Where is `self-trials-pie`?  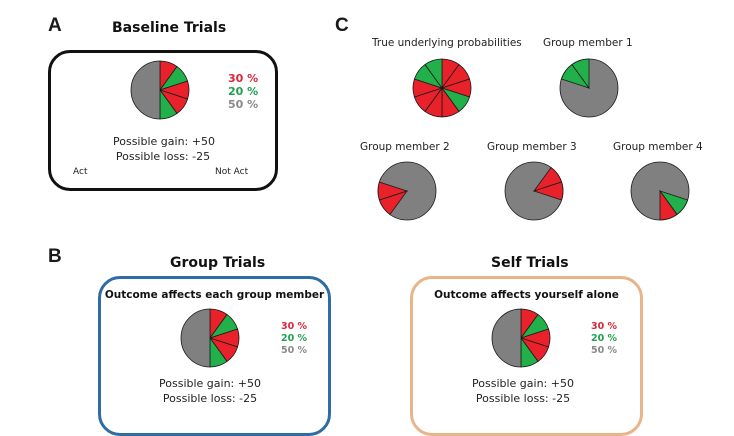 self-trials-pie is located at coordinates (521, 338).